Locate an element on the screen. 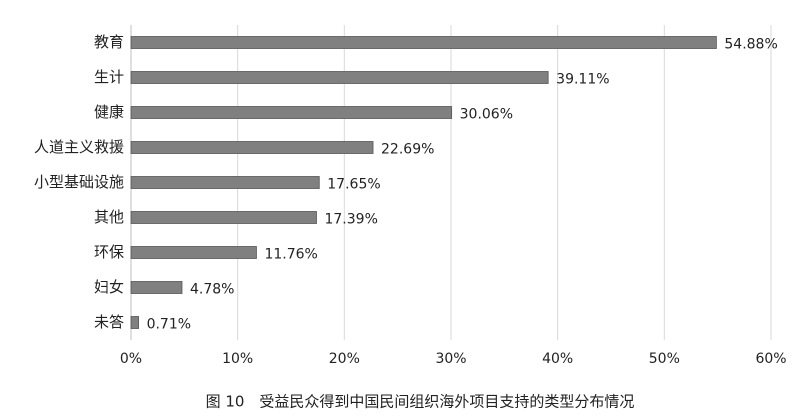  y-tick-label: 小型基础设施 is located at coordinates (79, 182).